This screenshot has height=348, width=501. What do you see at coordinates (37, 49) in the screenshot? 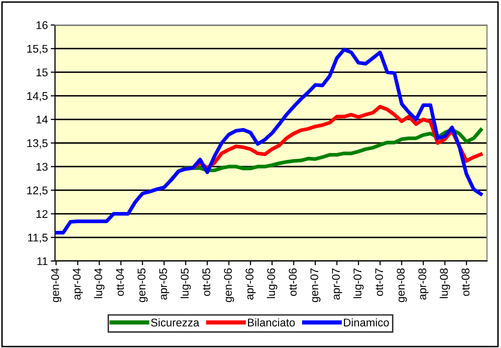
I see `y-tick-label: 15,5` at bounding box center [37, 49].